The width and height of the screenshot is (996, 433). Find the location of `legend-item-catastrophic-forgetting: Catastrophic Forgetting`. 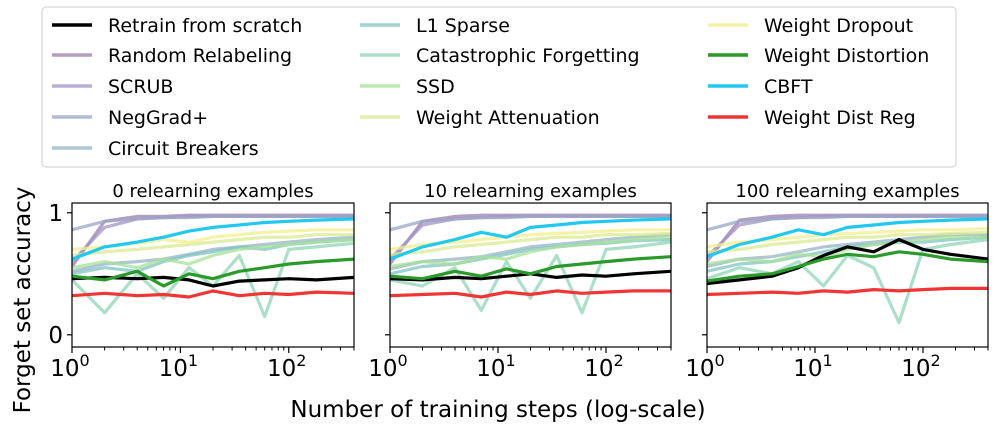

legend-item-catastrophic-forgetting: Catastrophic Forgetting is located at coordinates (500, 56).